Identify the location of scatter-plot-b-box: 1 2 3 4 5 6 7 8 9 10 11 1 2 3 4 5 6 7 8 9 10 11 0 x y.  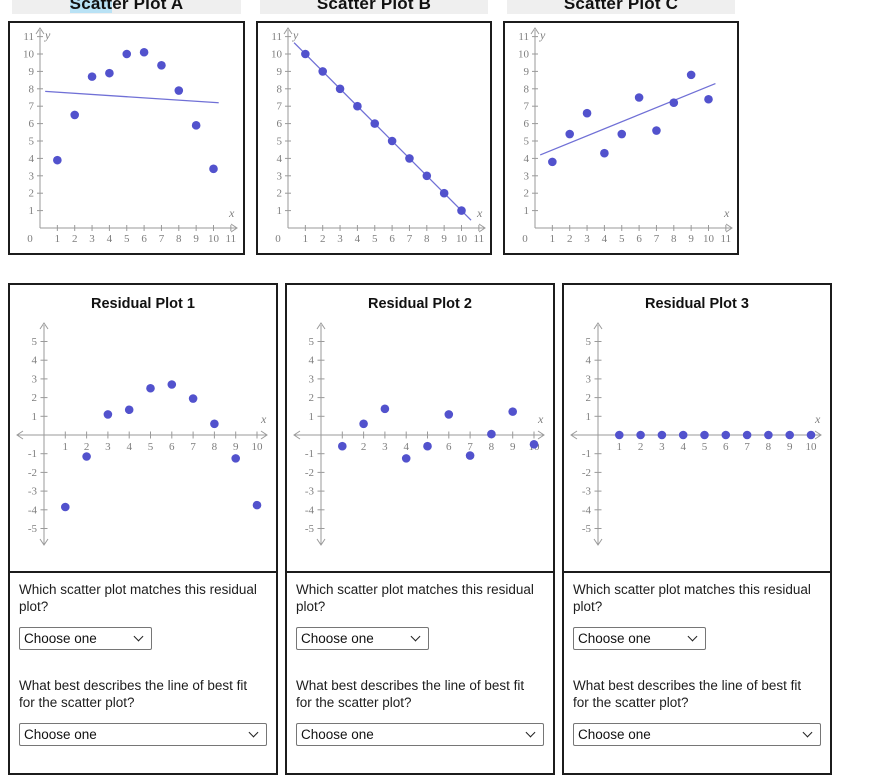
(374, 138).